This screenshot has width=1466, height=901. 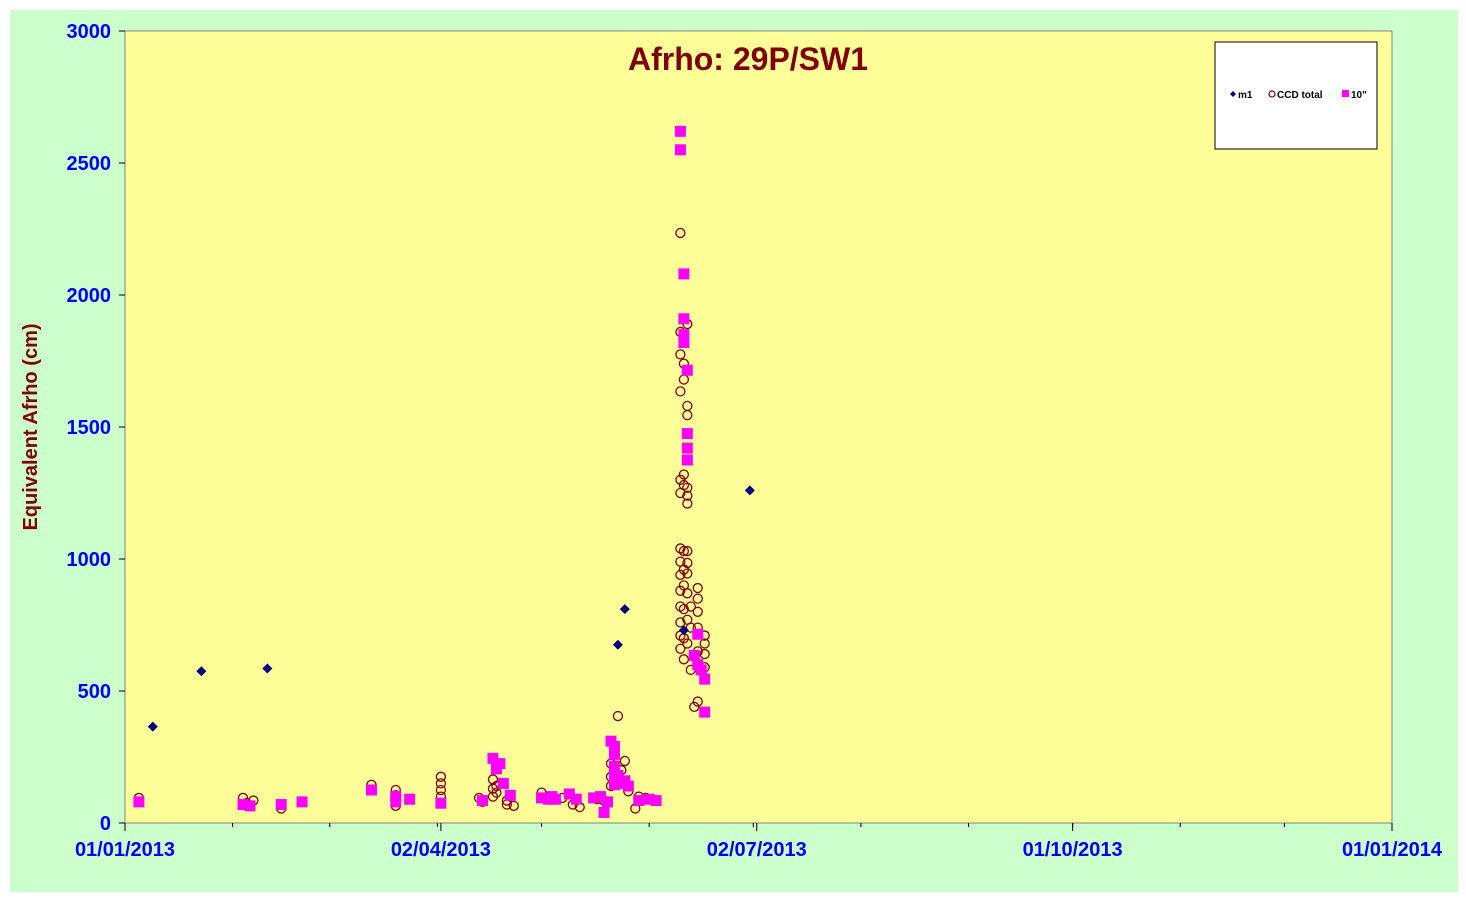 What do you see at coordinates (89, 32) in the screenshot?
I see `y-tick-label: 3000` at bounding box center [89, 32].